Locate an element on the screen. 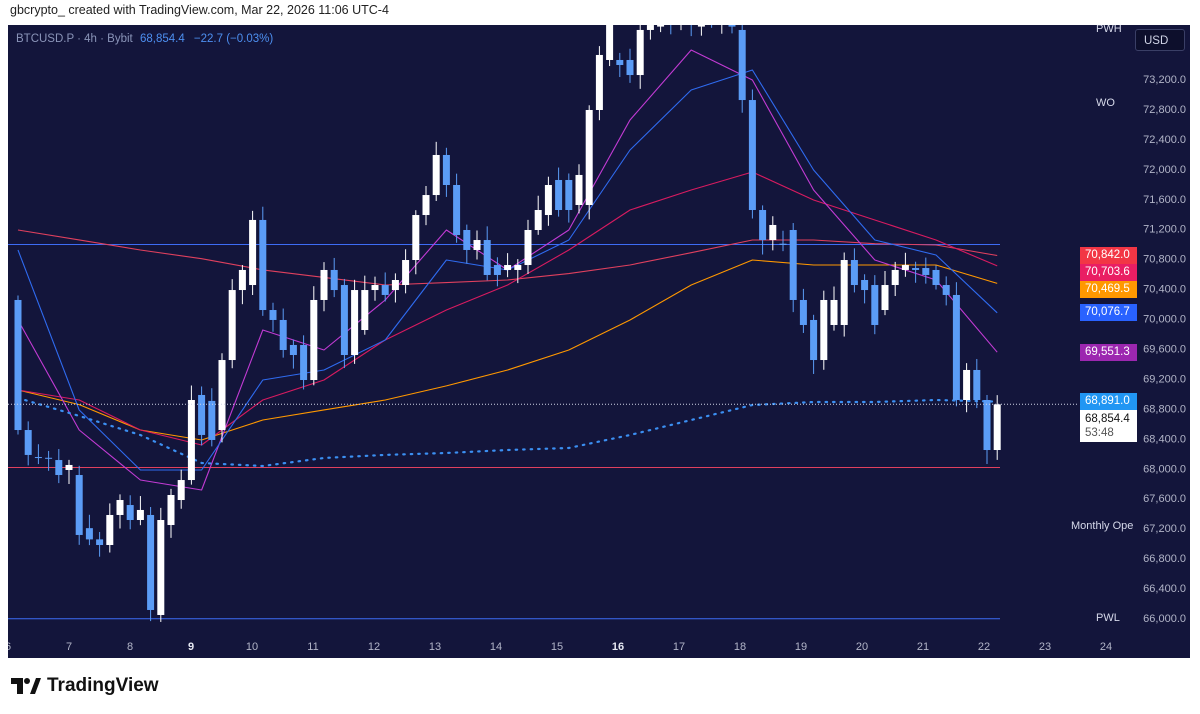 This screenshot has height=714, width=1200. y-axis-tick-label: 72,400.0 is located at coordinates (1164, 140).